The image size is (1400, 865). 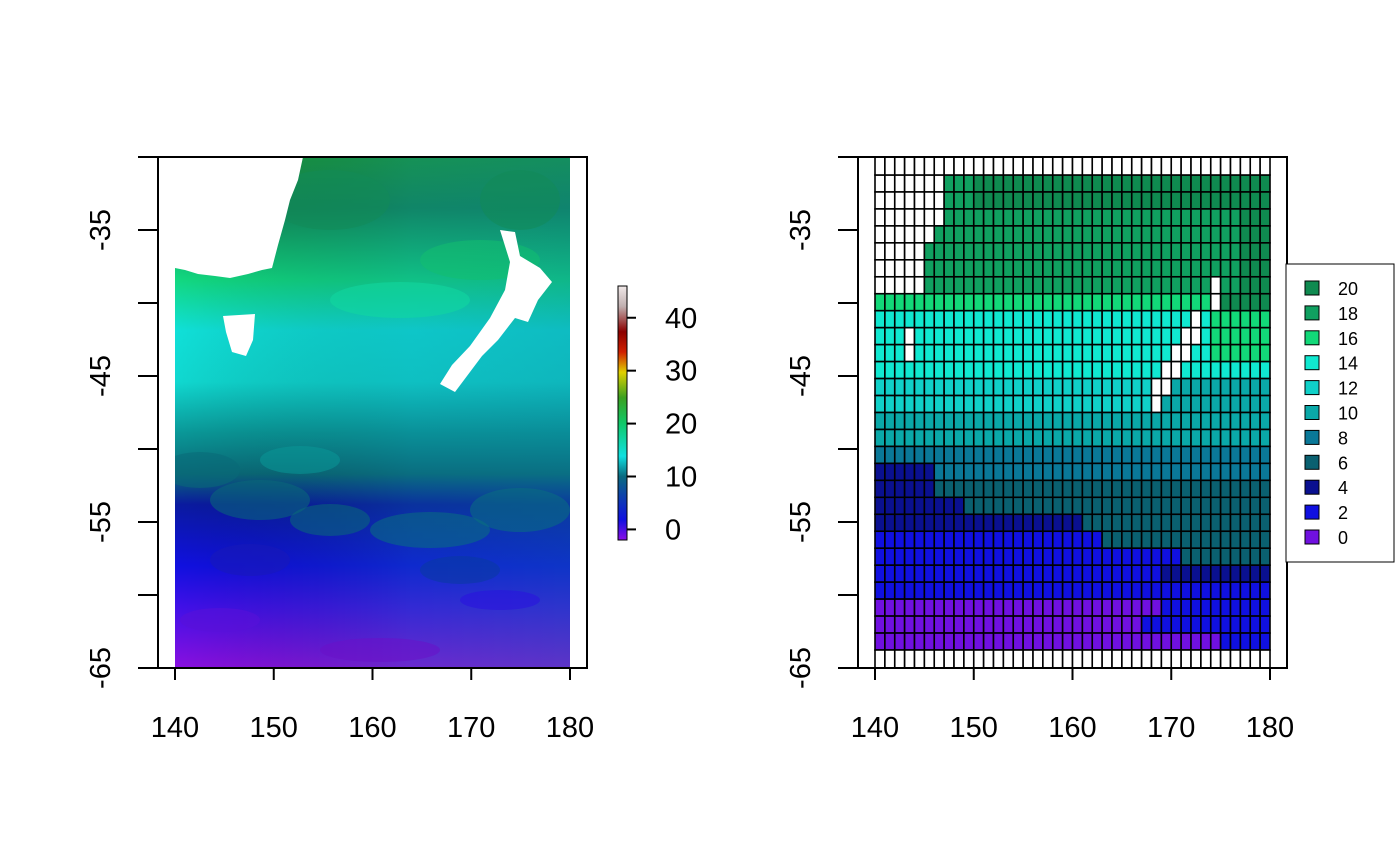 What do you see at coordinates (1348, 314) in the screenshot?
I see `legend-label: 18` at bounding box center [1348, 314].